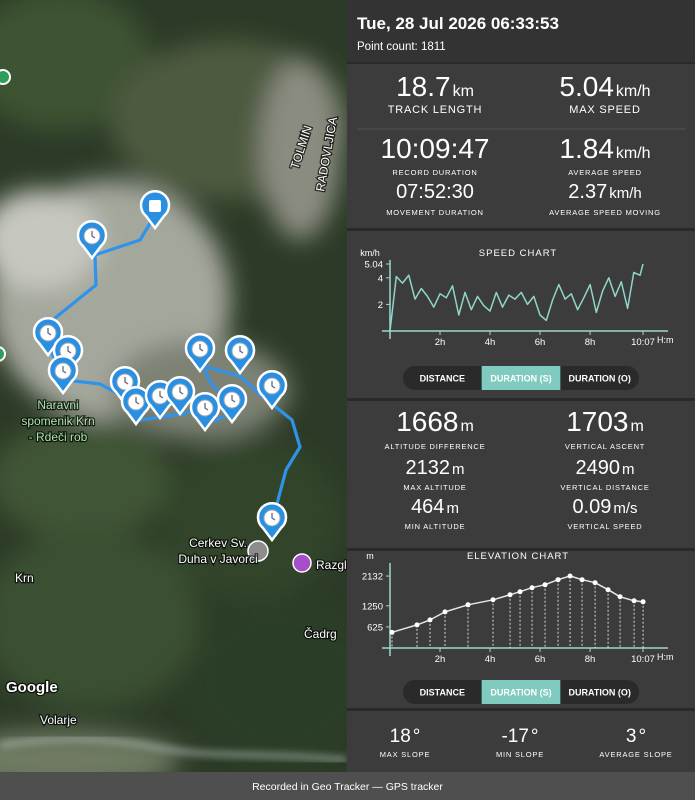 The image size is (695, 800). Describe the element at coordinates (590, 659) in the screenshot. I see `x-tick-label: 8h` at that location.